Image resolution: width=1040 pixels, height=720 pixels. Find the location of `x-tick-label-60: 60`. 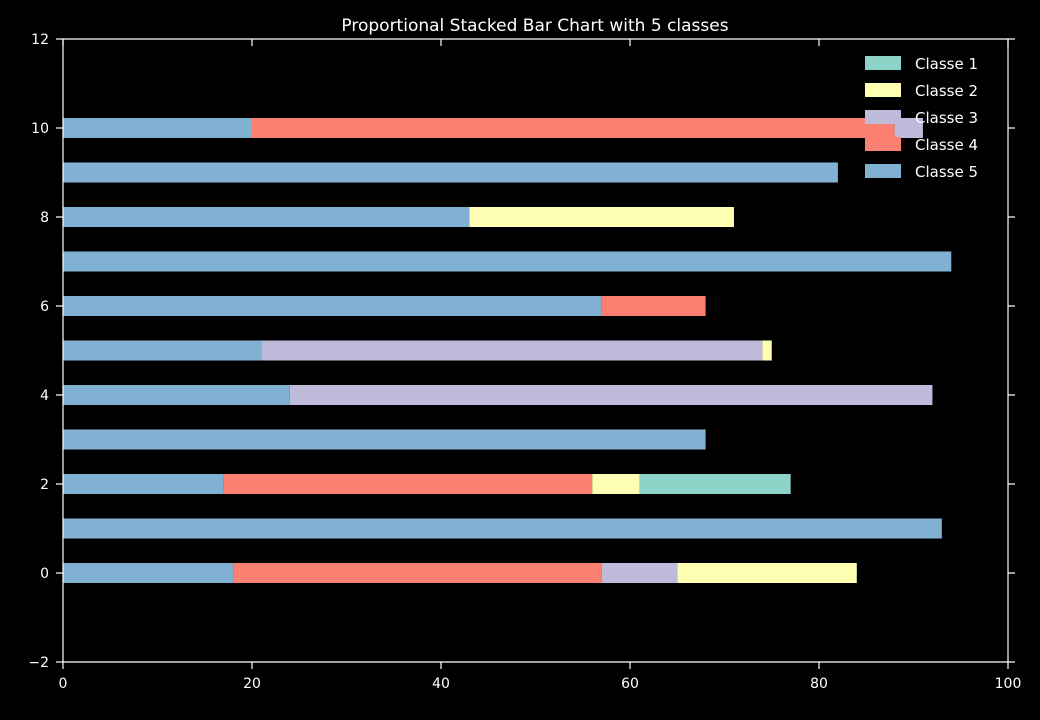

x-tick-label-60: 60 is located at coordinates (630, 684).